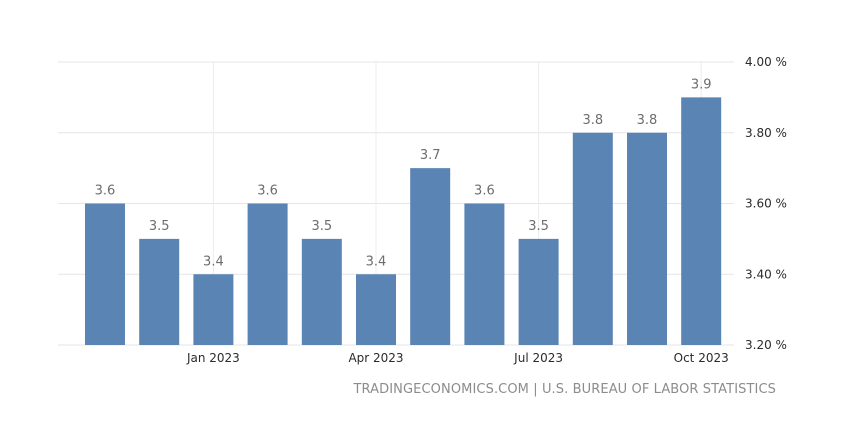 The image size is (850, 423). I want to click on y-tick-label: 3.80 %, so click(766, 133).